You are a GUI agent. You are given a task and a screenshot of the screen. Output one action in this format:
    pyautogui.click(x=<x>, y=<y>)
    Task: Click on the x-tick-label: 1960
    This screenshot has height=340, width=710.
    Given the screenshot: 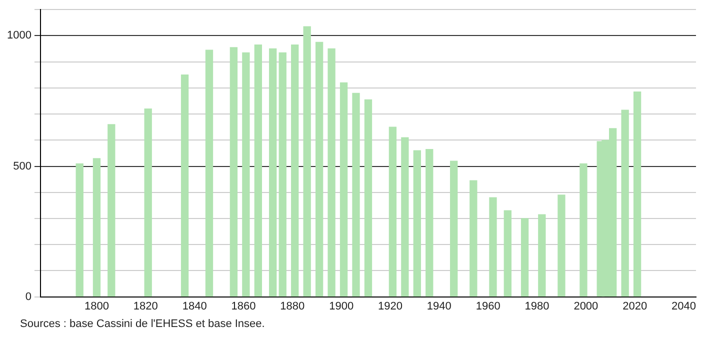 What is the action you would take?
    pyautogui.click(x=488, y=306)
    